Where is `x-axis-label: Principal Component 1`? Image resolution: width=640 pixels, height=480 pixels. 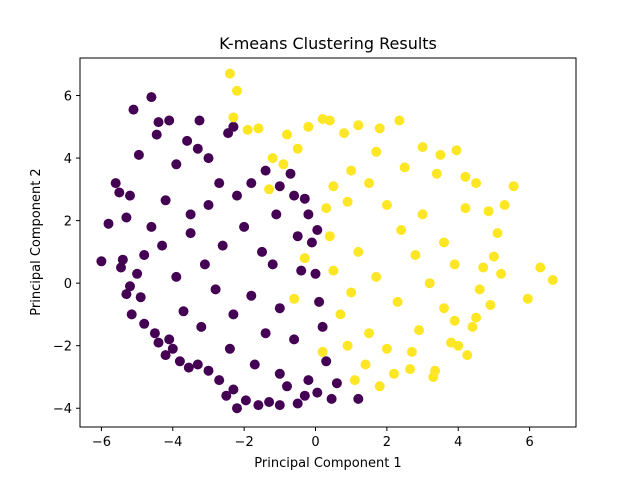 x-axis-label: Principal Component 1 is located at coordinates (327, 463).